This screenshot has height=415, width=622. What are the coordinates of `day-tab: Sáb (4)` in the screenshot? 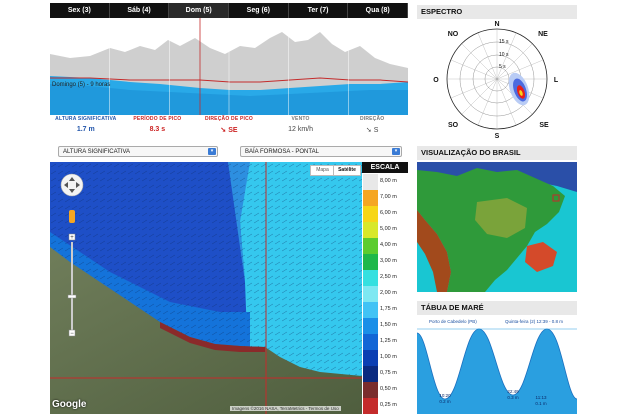 It's located at (140, 10).